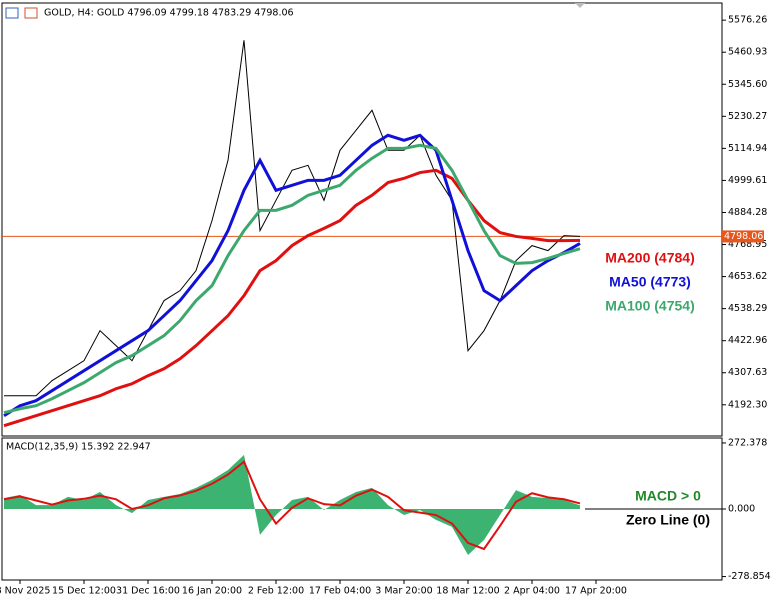 The image size is (775, 602). Describe the element at coordinates (212, 591) in the screenshot. I see `x-tick-label: 16 Jan 20:00` at that location.